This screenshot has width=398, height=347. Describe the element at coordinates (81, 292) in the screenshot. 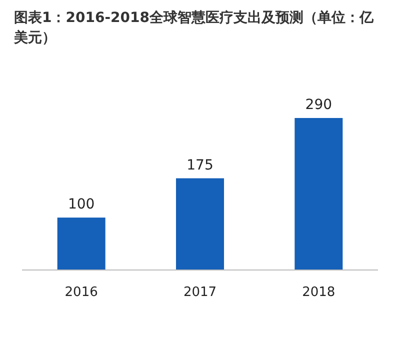

I see `x-tick-label: 2016` at that location.